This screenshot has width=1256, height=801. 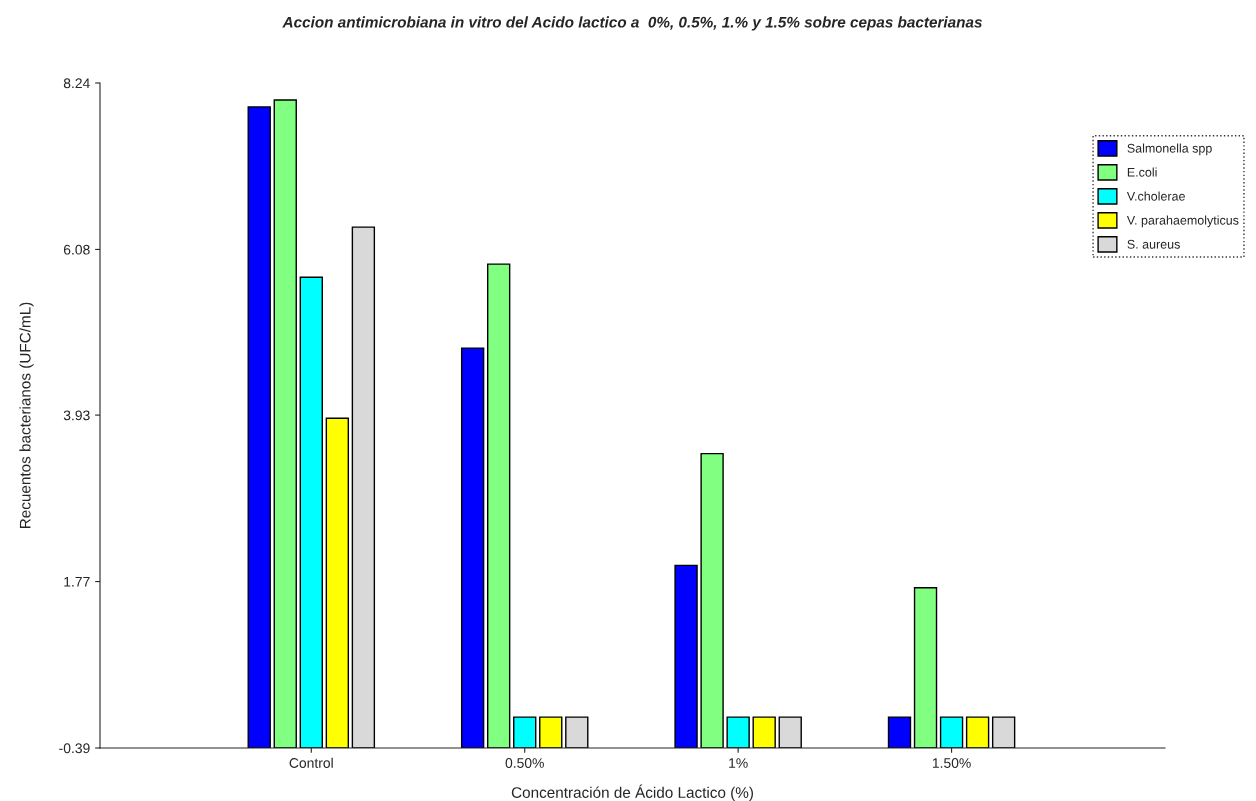 What do you see at coordinates (311, 762) in the screenshot?
I see `x-tick-label: Control` at bounding box center [311, 762].